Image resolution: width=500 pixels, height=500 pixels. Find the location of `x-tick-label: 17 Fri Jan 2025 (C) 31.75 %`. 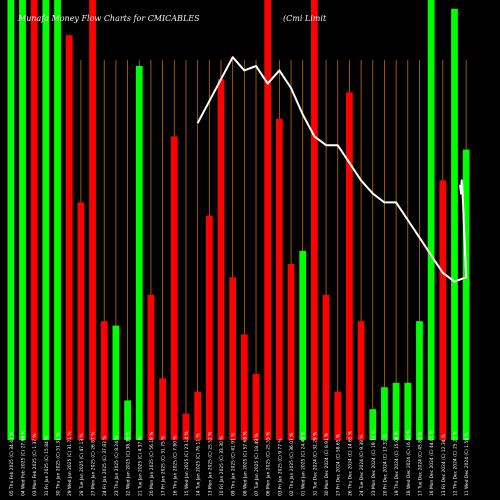

x-tick-label: 17 Fri Jan 2025 (C) 31.75 % is located at coordinates (164, 466).